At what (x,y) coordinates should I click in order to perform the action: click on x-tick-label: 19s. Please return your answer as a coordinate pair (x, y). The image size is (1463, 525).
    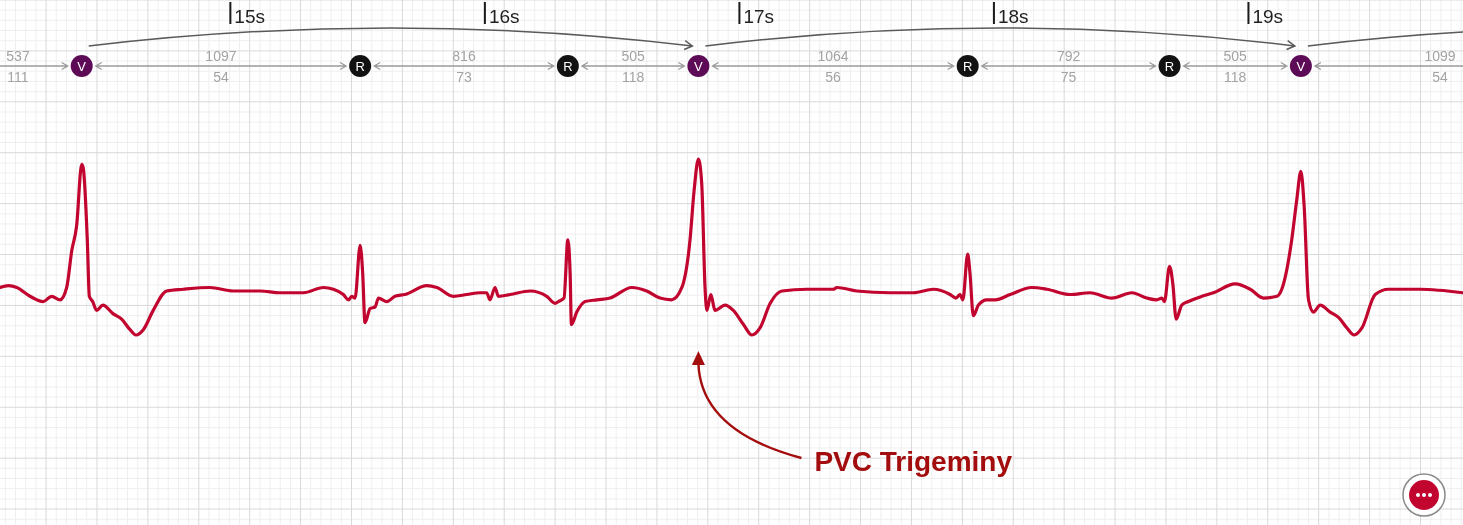
    Looking at the image, I should click on (1268, 16).